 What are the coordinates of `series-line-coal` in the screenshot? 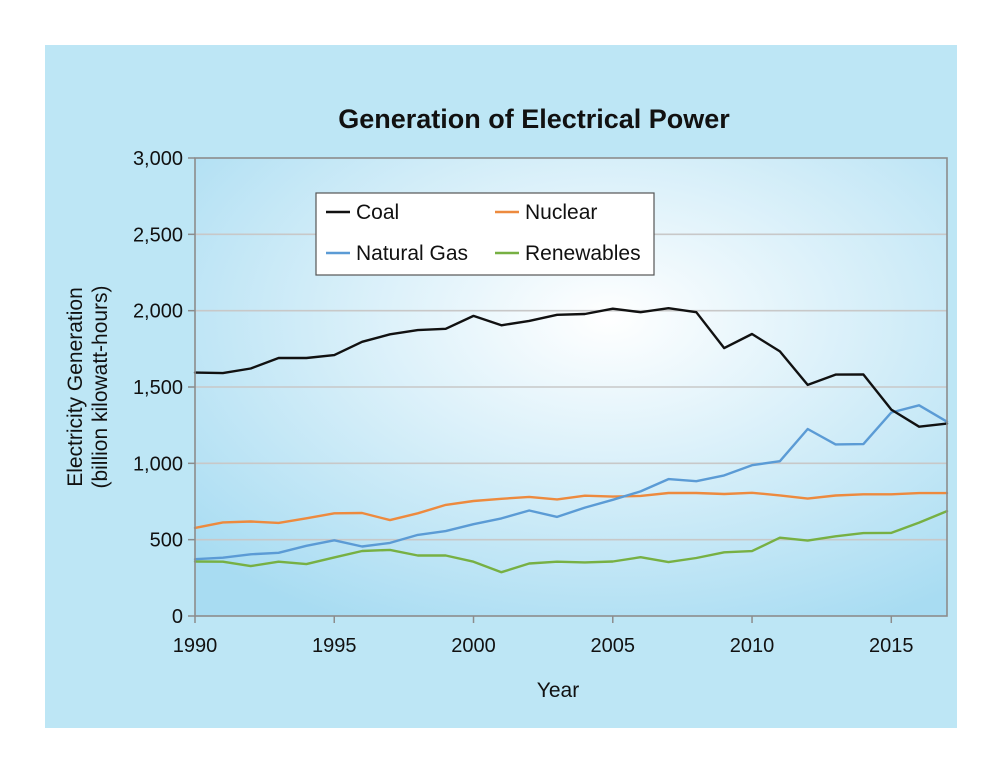 It's located at (571, 367).